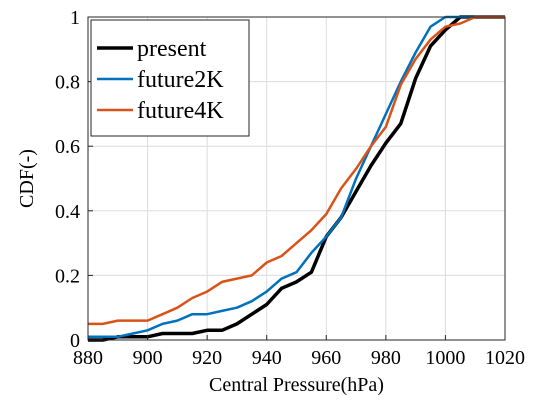  What do you see at coordinates (386, 358) in the screenshot?
I see `x-tick-label: 980` at bounding box center [386, 358].